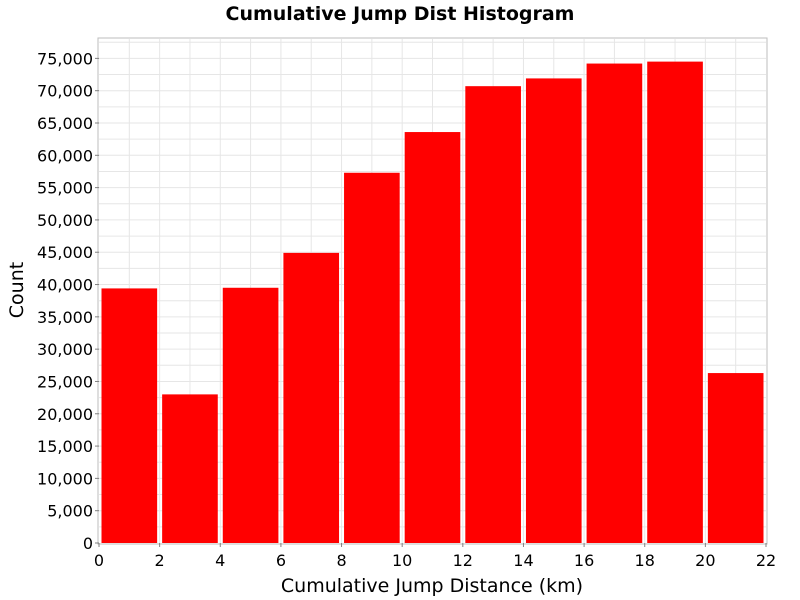 The width and height of the screenshot is (800, 600). Describe the element at coordinates (400, 14) in the screenshot. I see `chart-title: Cumulative Jump Dist Histogram` at that location.